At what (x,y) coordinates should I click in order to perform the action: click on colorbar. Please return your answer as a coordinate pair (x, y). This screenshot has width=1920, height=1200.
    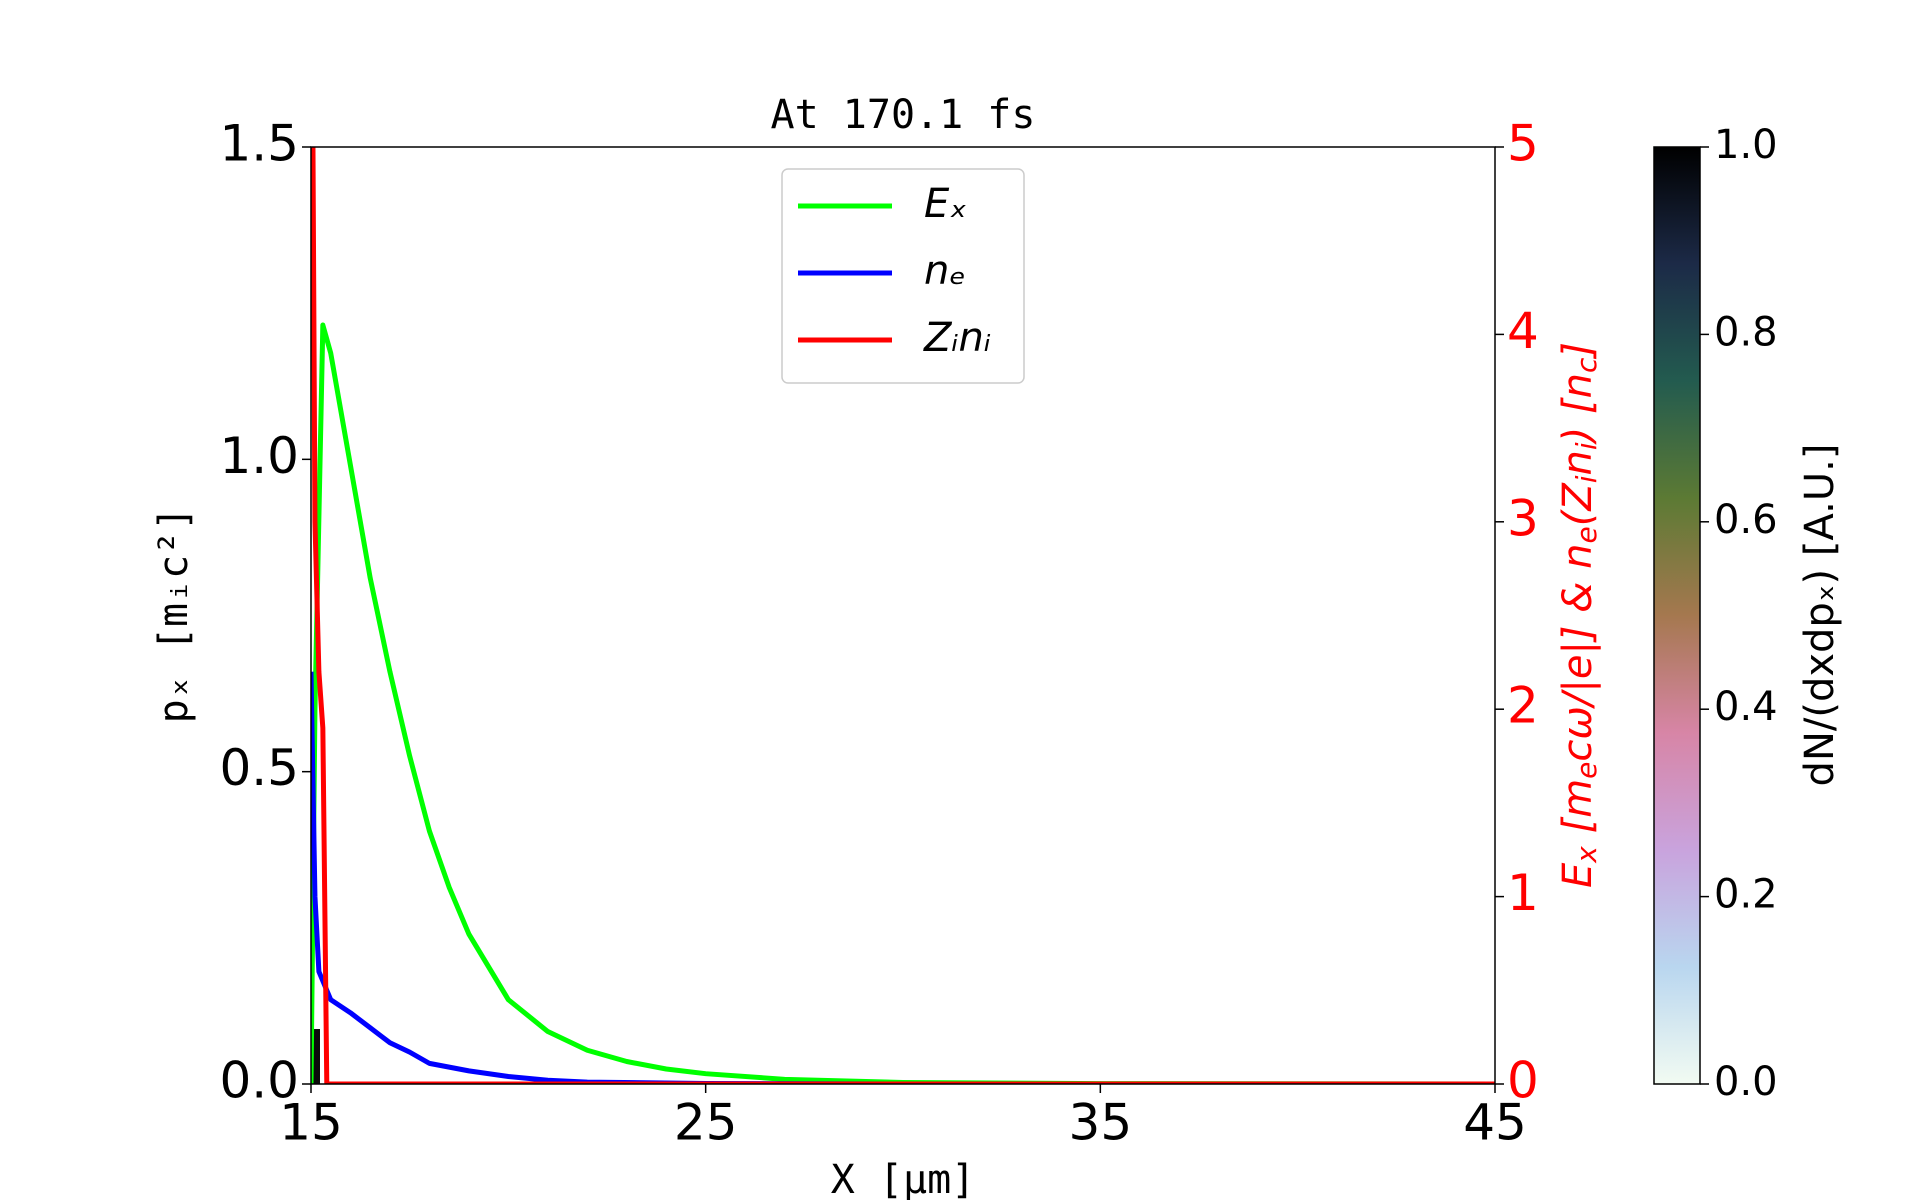
    Looking at the image, I should click on (1677, 615).